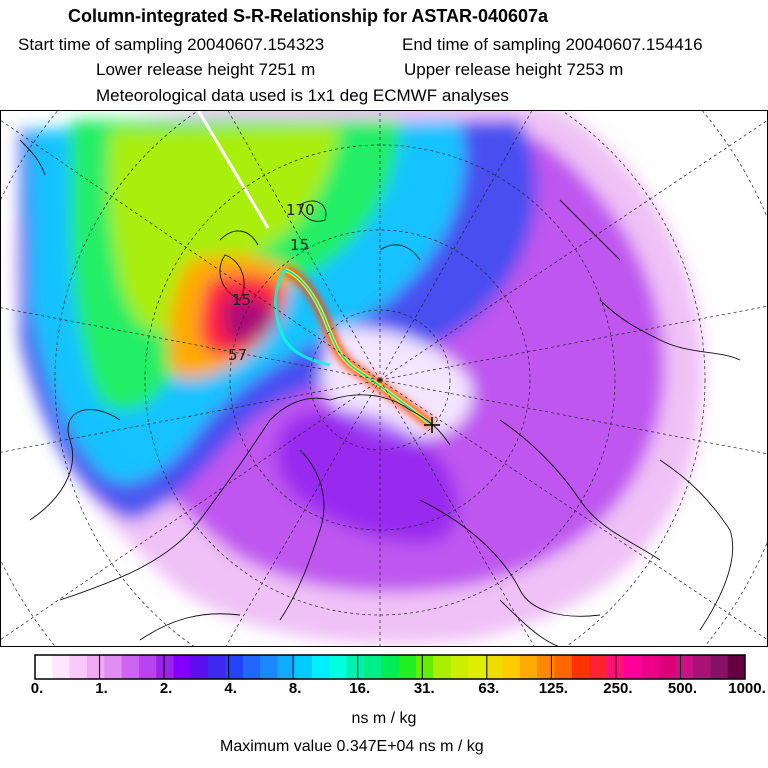 The width and height of the screenshot is (768, 768). I want to click on colorbar-tick-label: 31., so click(424, 688).